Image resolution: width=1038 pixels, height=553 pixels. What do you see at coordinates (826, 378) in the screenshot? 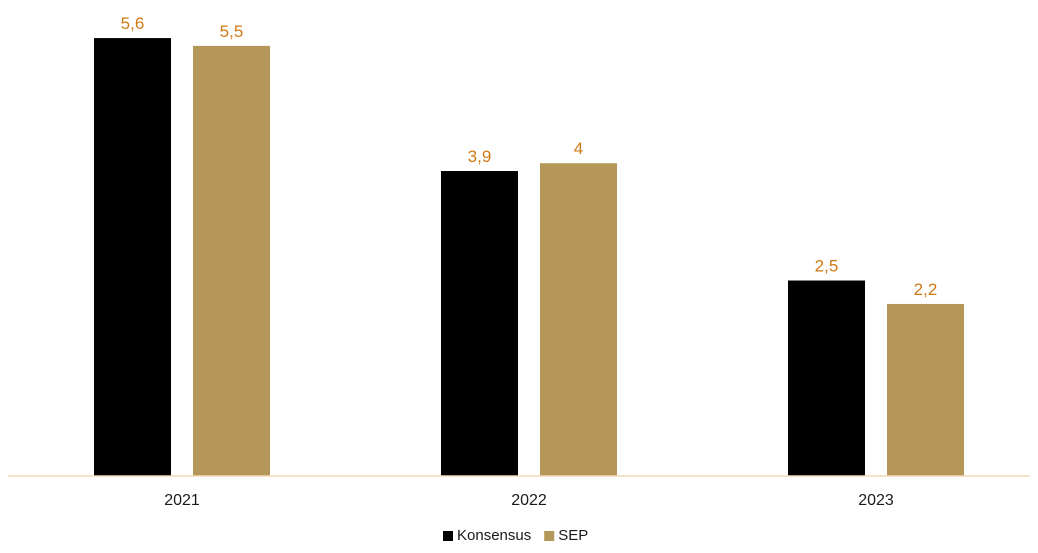
I see `bar-konsensus-2023` at bounding box center [826, 378].